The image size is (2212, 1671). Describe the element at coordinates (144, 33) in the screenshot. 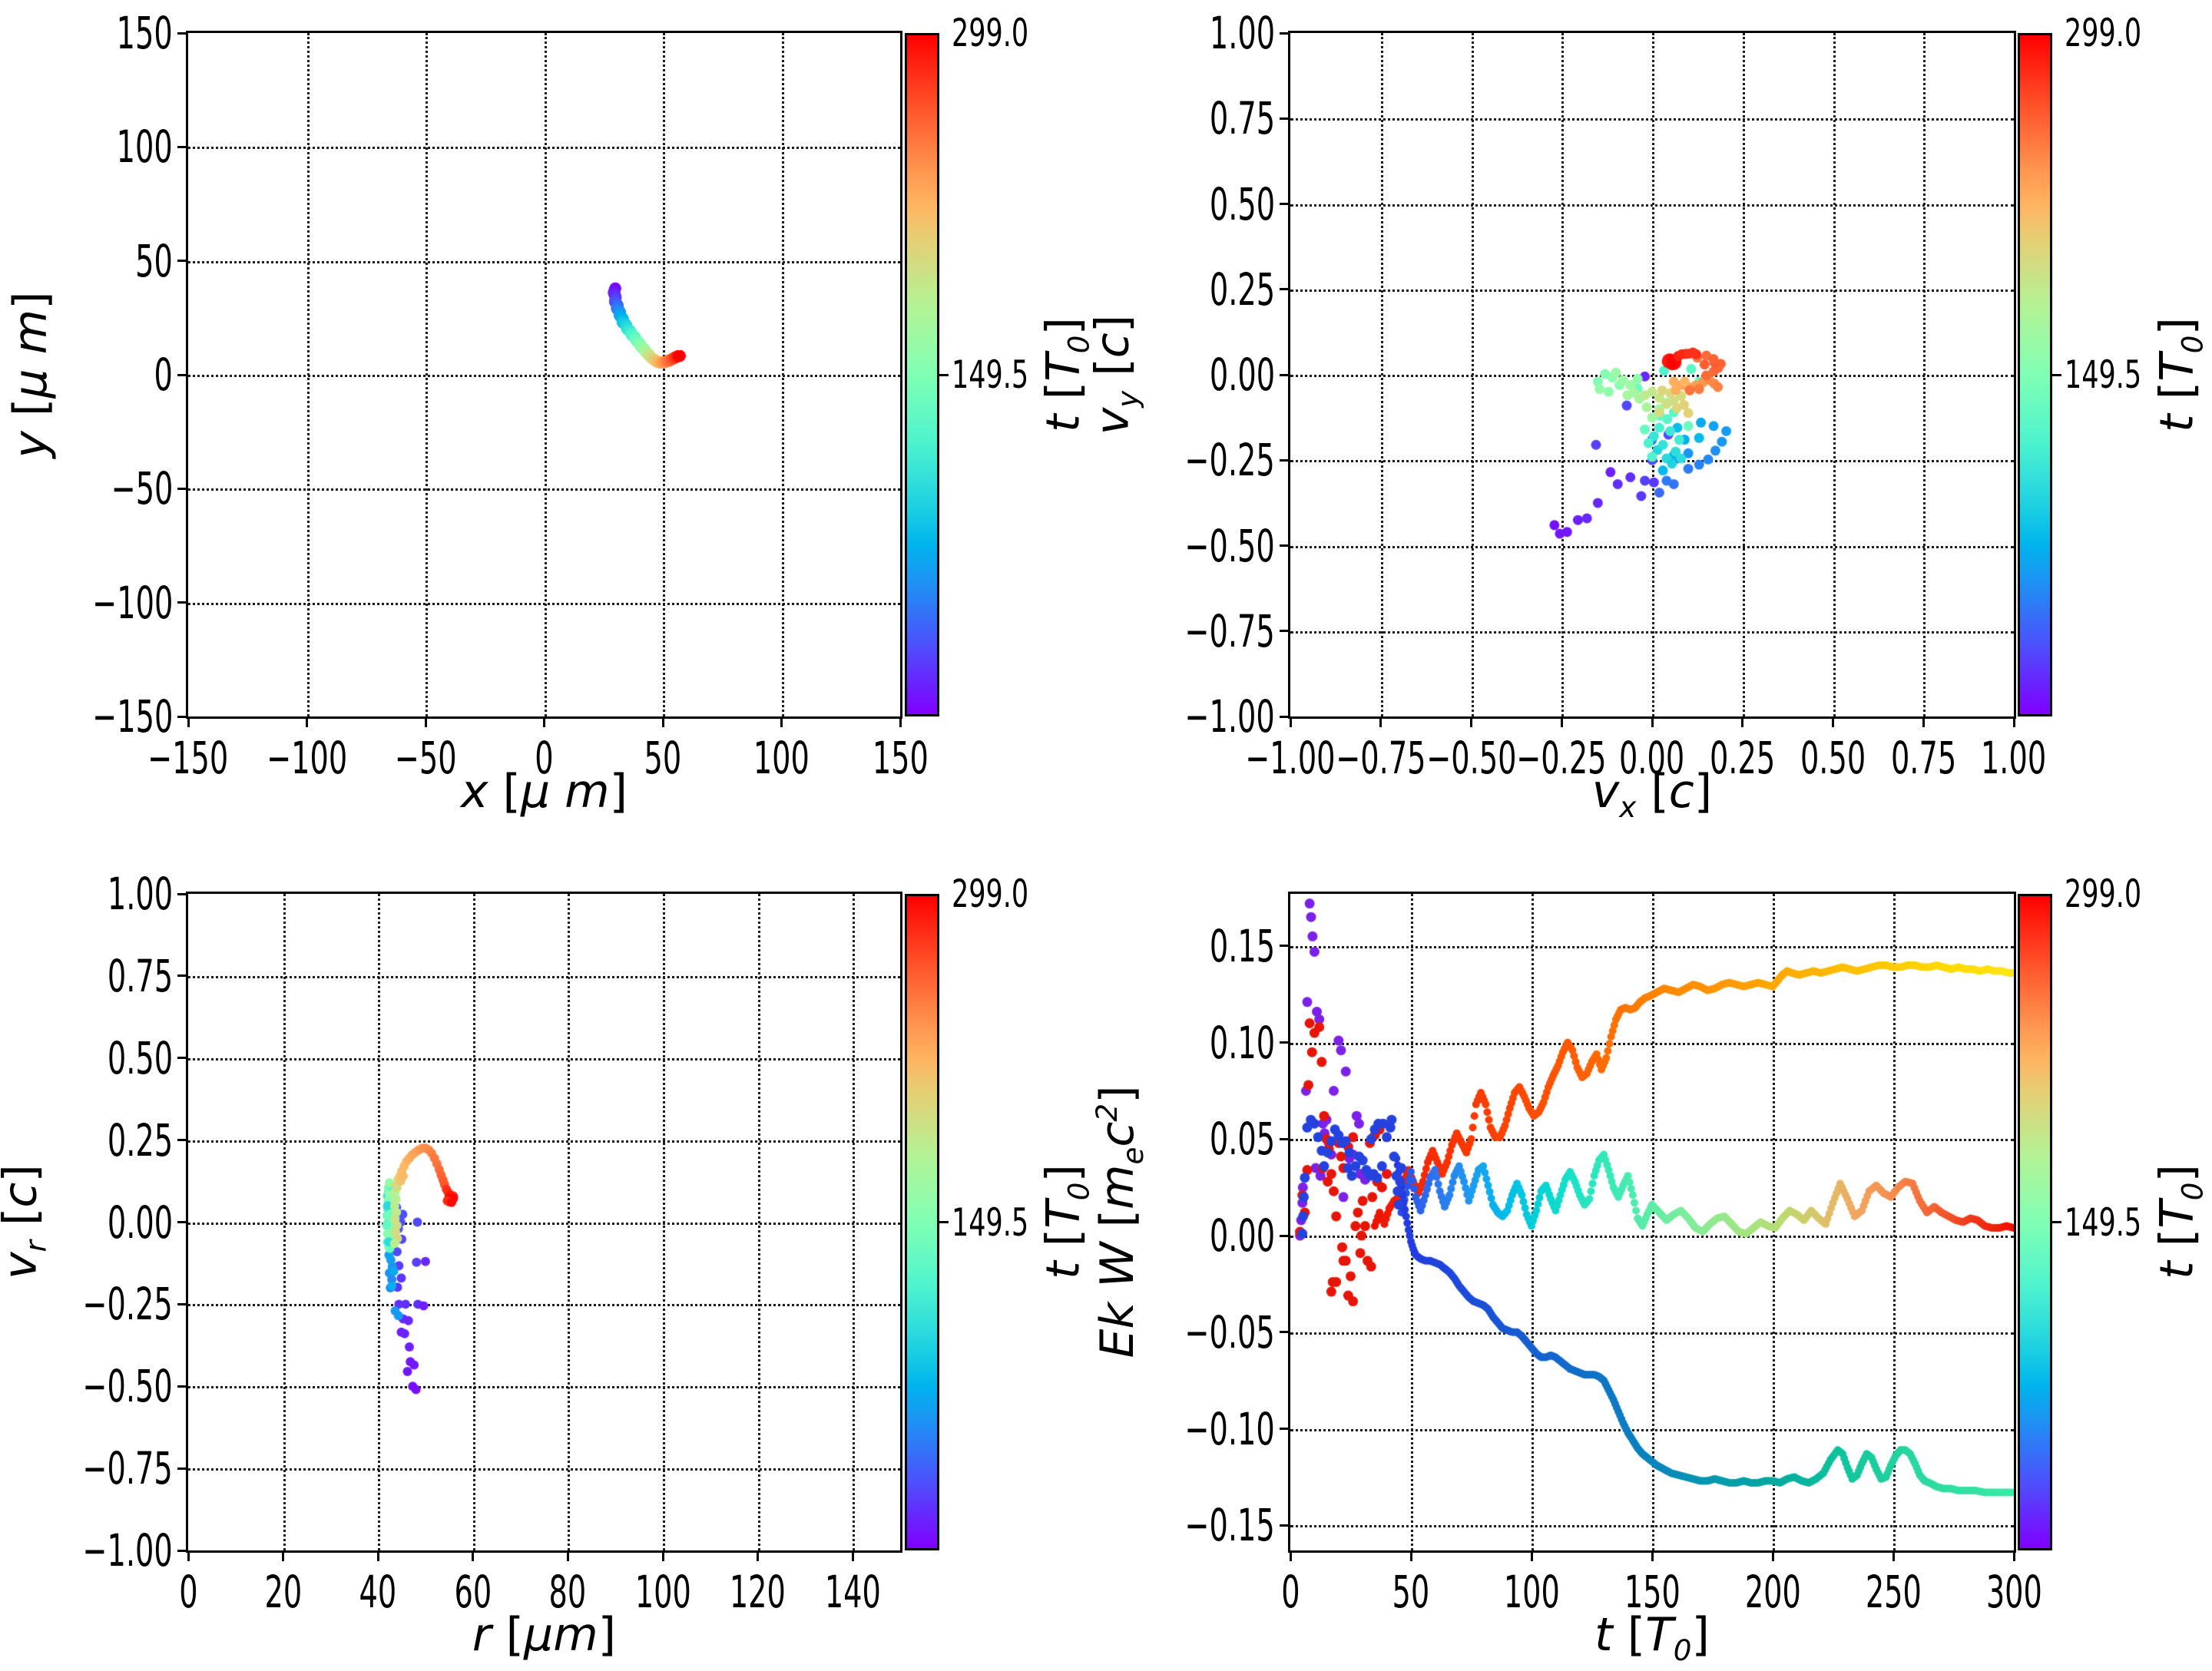

I see `y-tick-label: 150` at that location.